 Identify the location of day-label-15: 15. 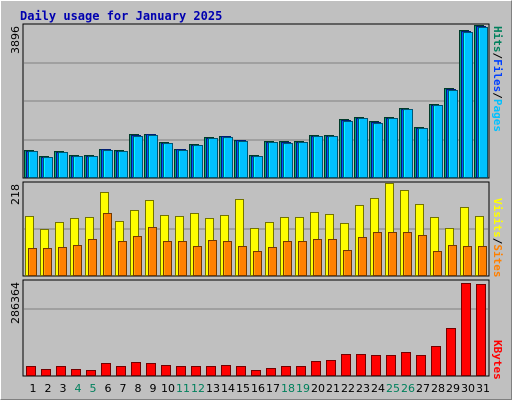
(243, 388).